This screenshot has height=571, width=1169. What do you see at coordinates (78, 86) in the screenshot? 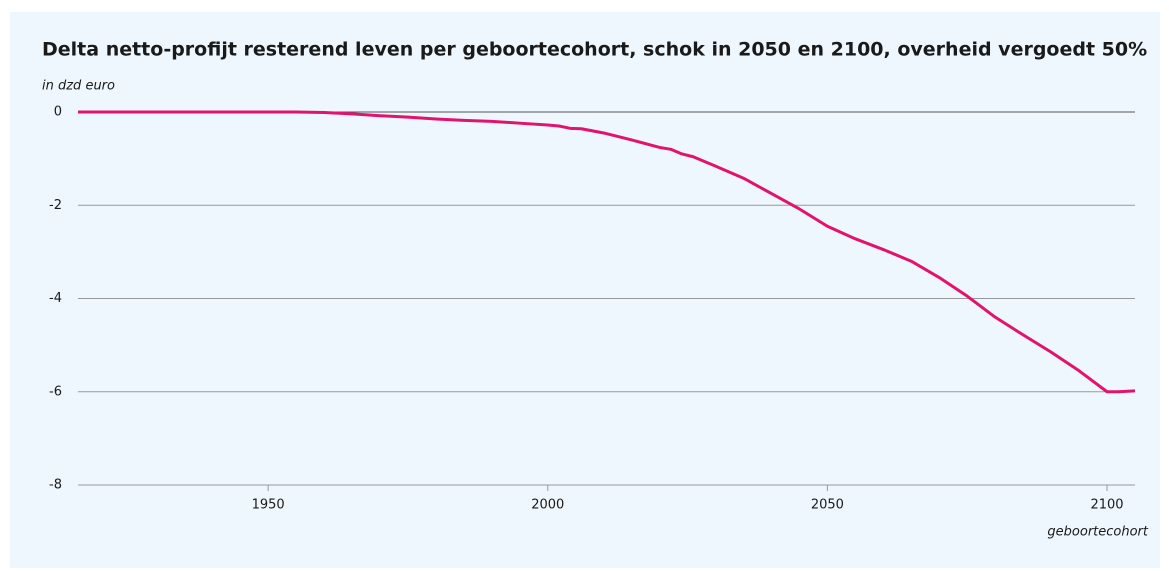
I see `y-axis-label: in dzd euro` at bounding box center [78, 86].